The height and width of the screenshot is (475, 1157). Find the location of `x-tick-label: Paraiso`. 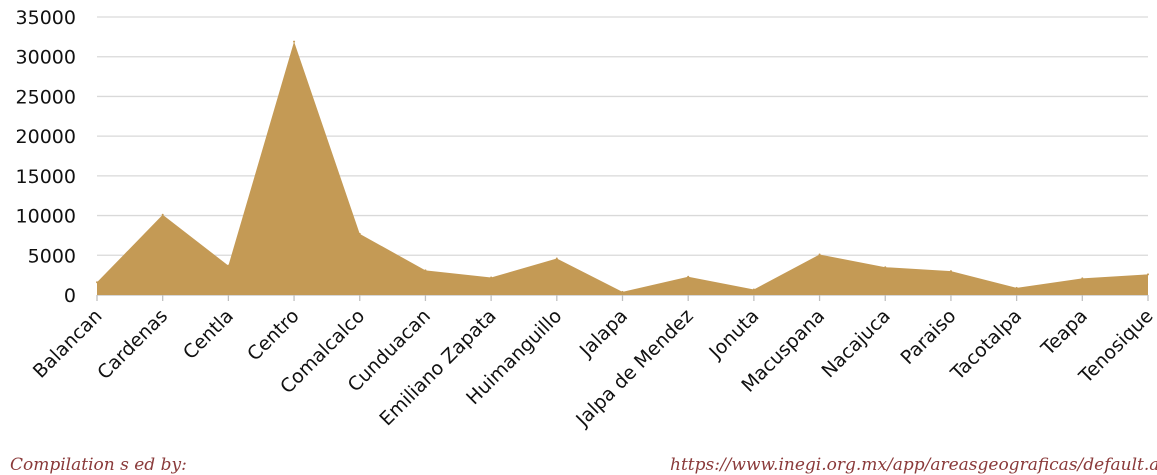

x-tick-label: Paraiso is located at coordinates (928, 337).